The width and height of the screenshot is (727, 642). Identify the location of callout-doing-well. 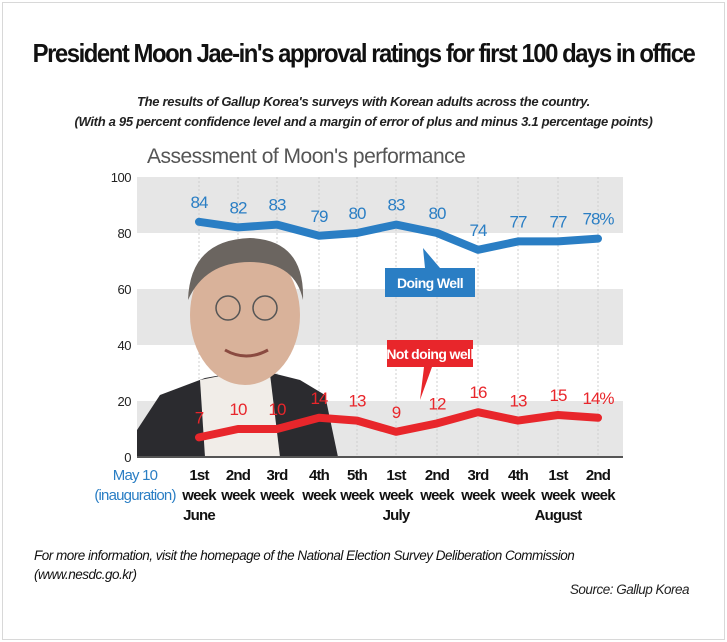
(430, 272).